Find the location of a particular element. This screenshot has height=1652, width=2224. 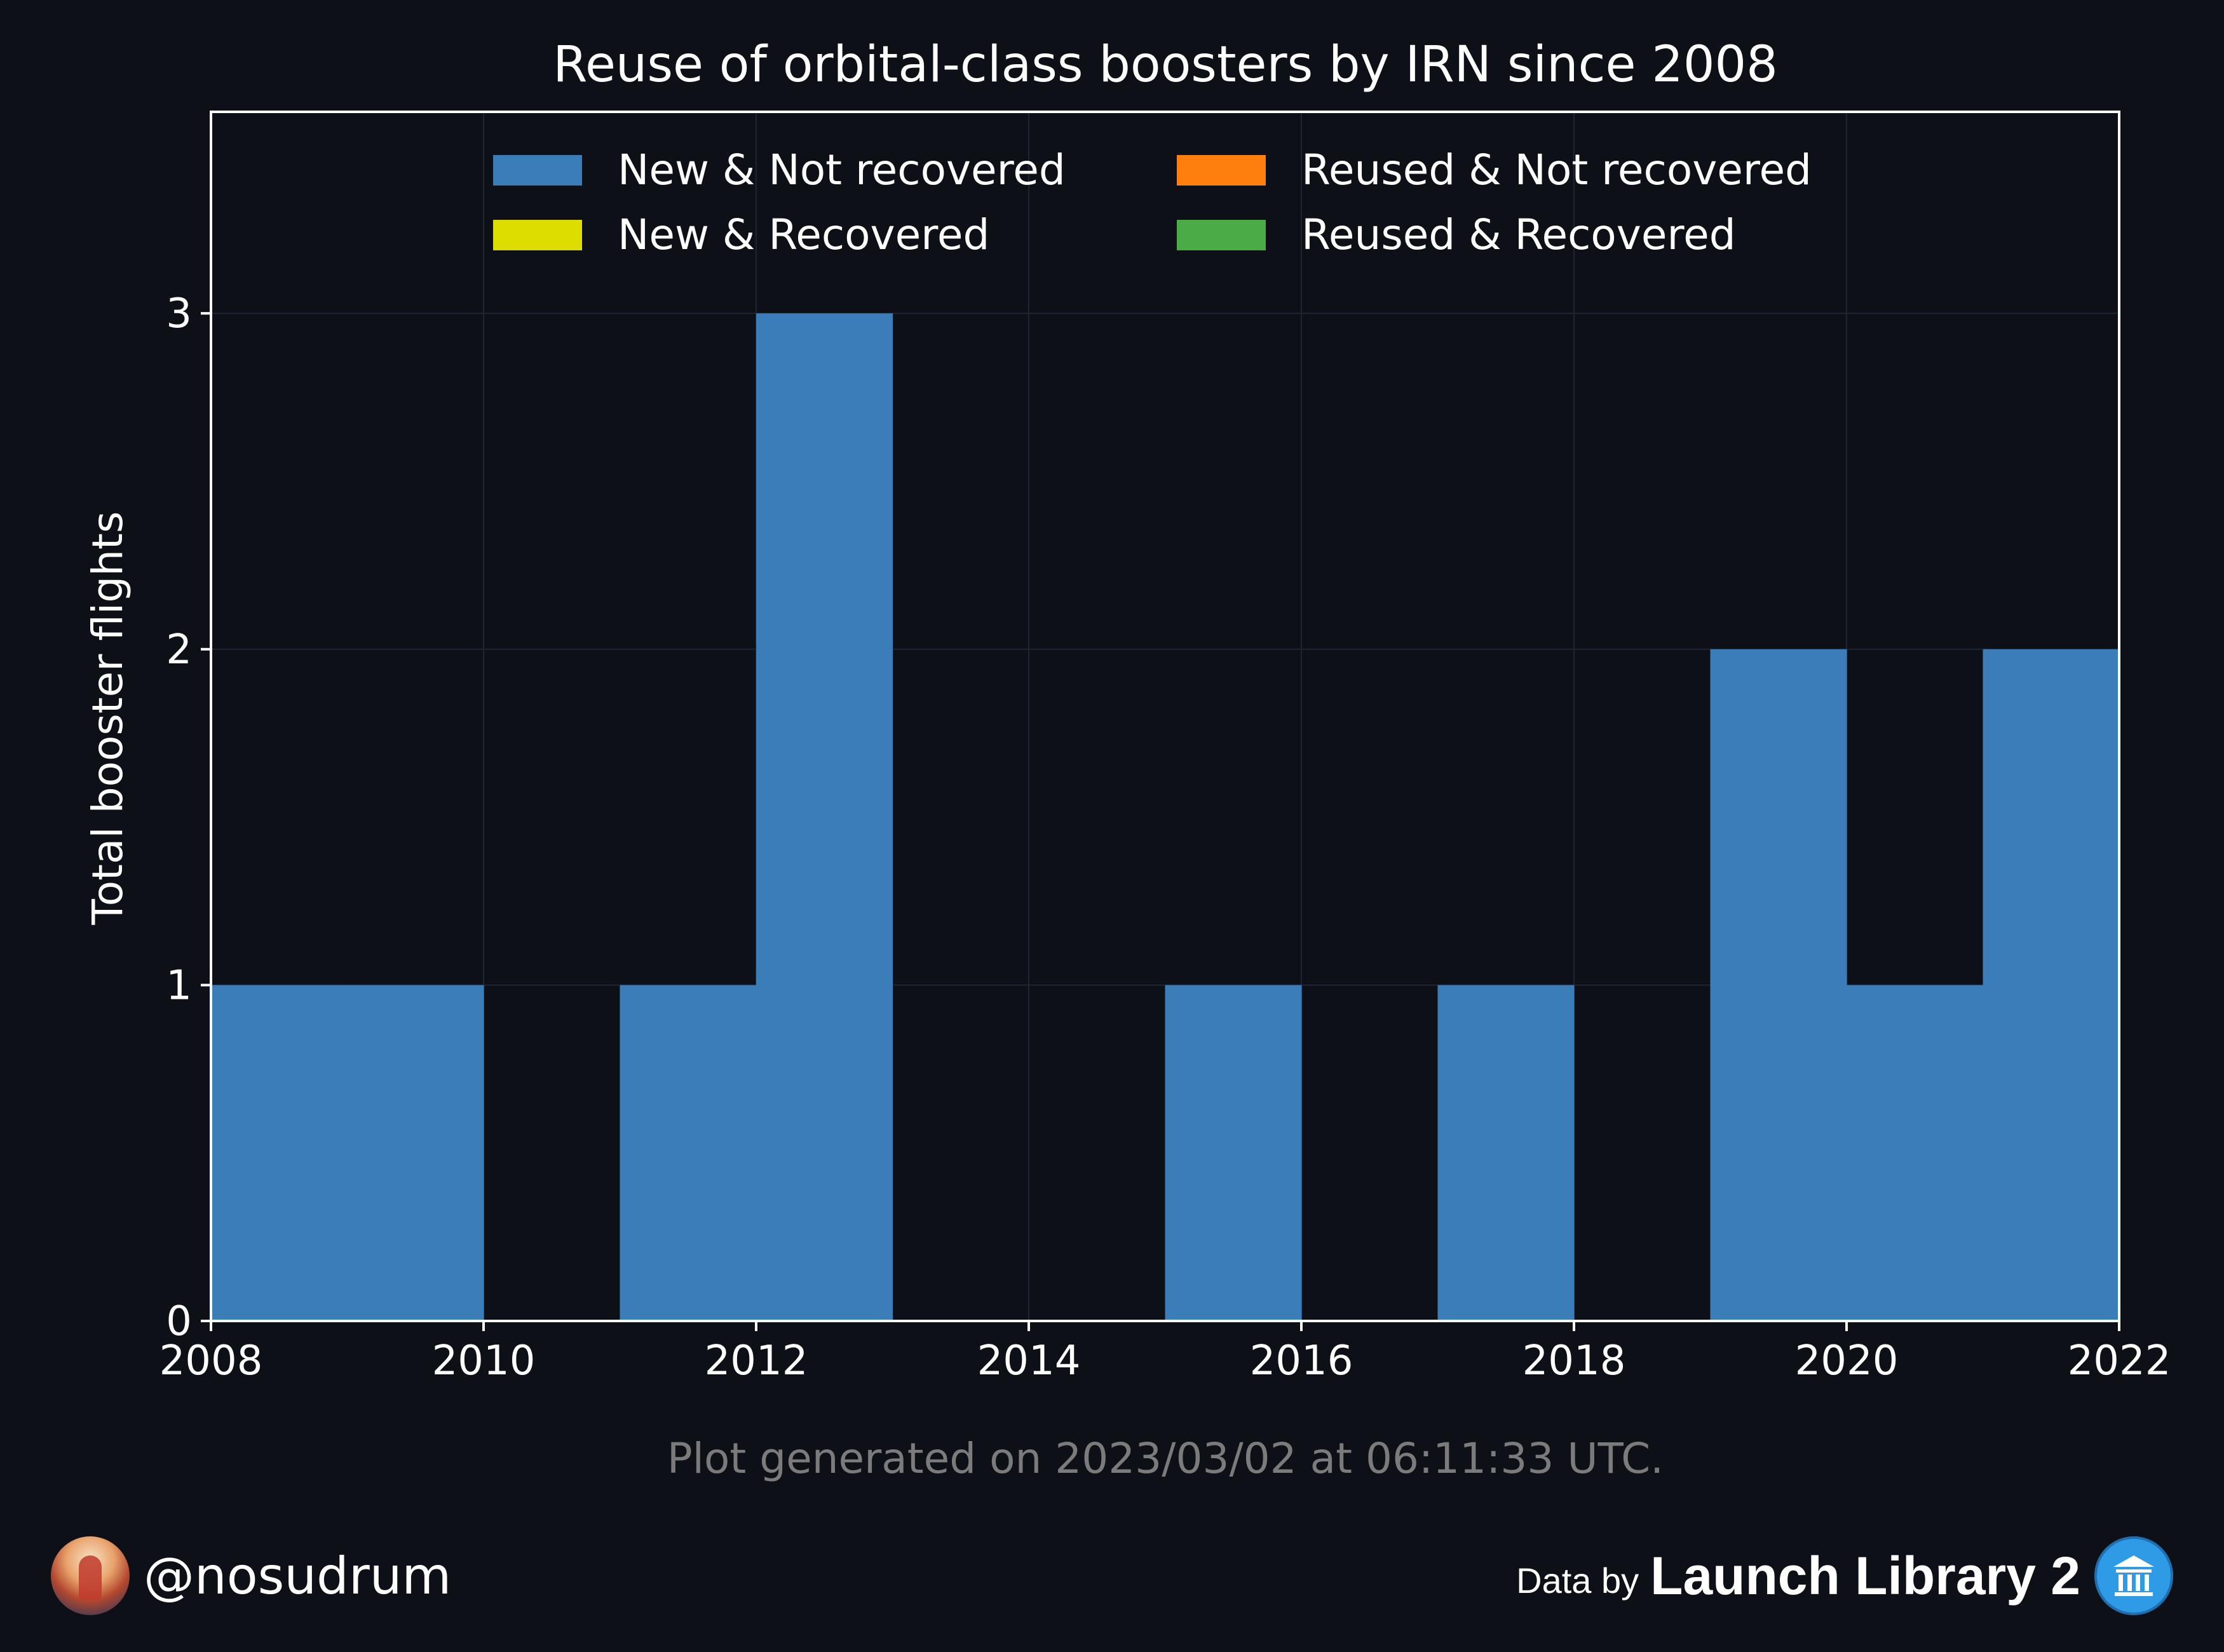

x-tick-label: 2012 is located at coordinates (756, 1361).